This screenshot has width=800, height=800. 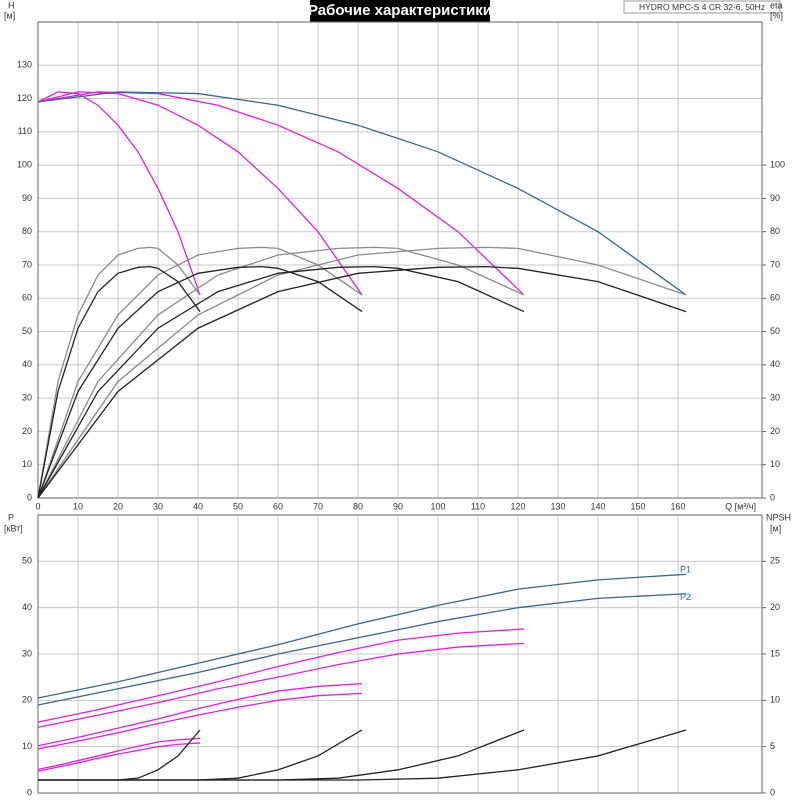 I want to click on y2-axis-unit: [м], so click(x=775, y=528).